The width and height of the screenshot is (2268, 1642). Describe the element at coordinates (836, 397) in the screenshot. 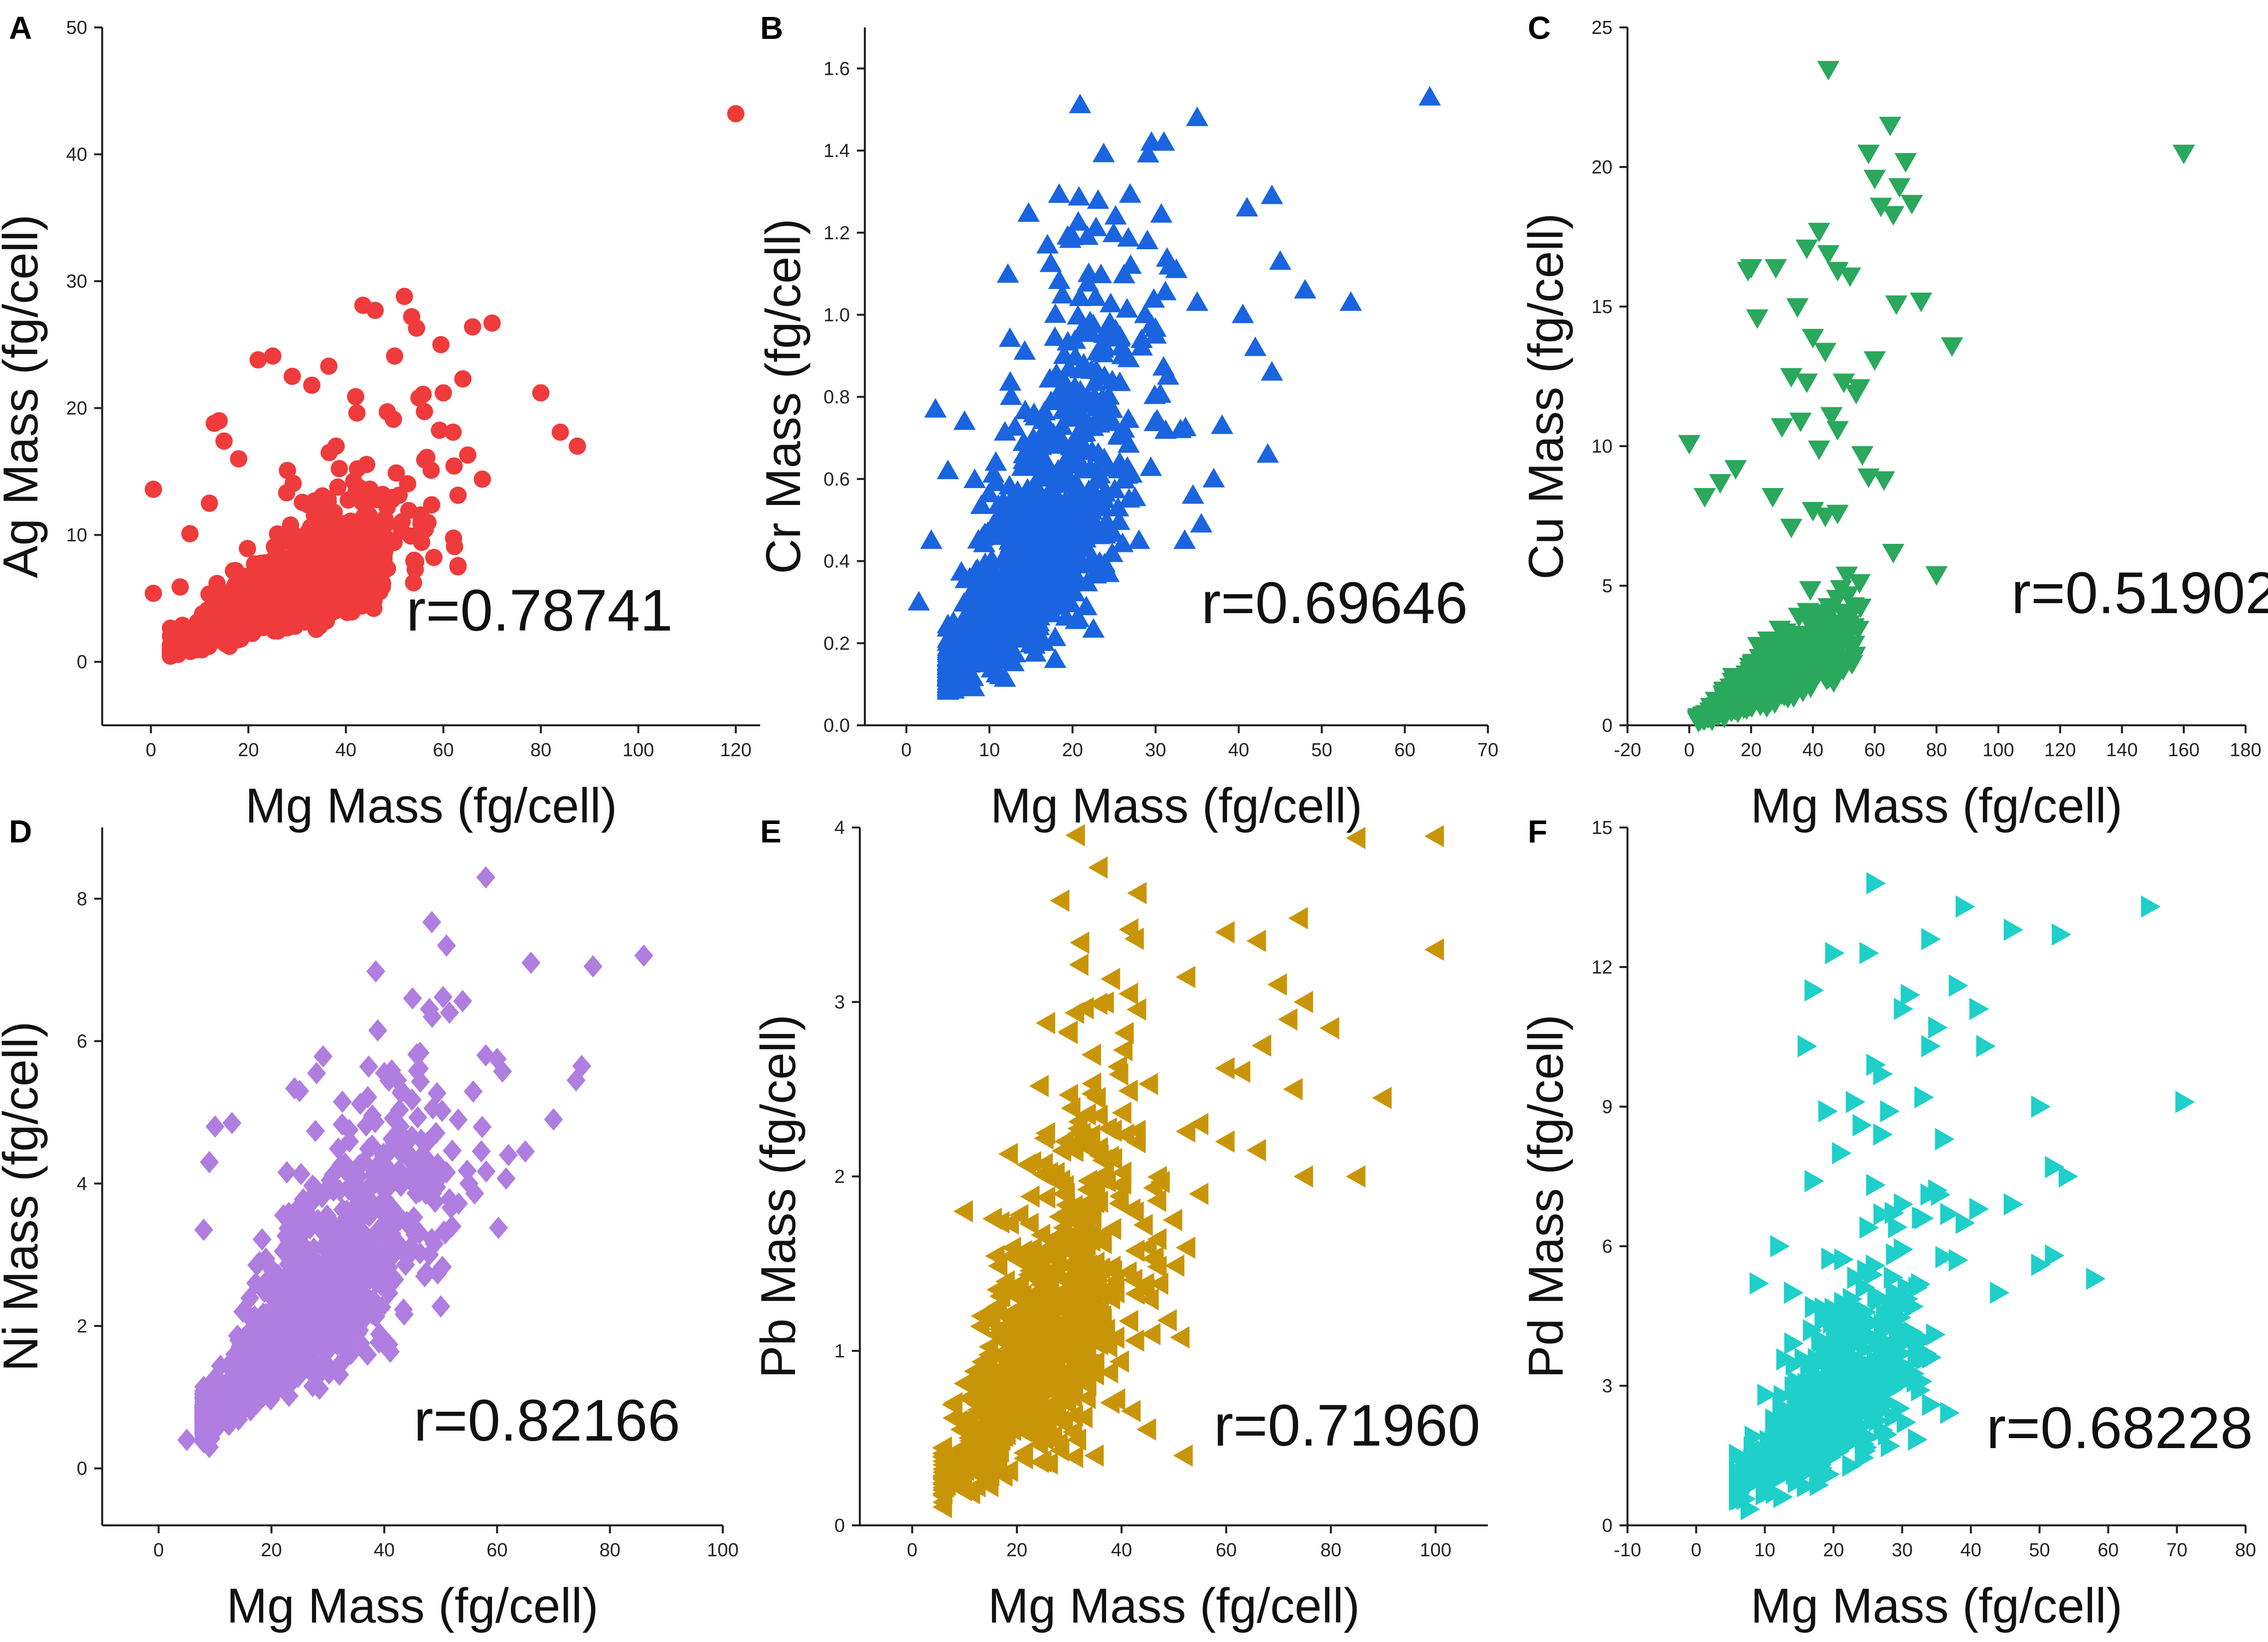

I see `y-tick-label: 0.8` at that location.